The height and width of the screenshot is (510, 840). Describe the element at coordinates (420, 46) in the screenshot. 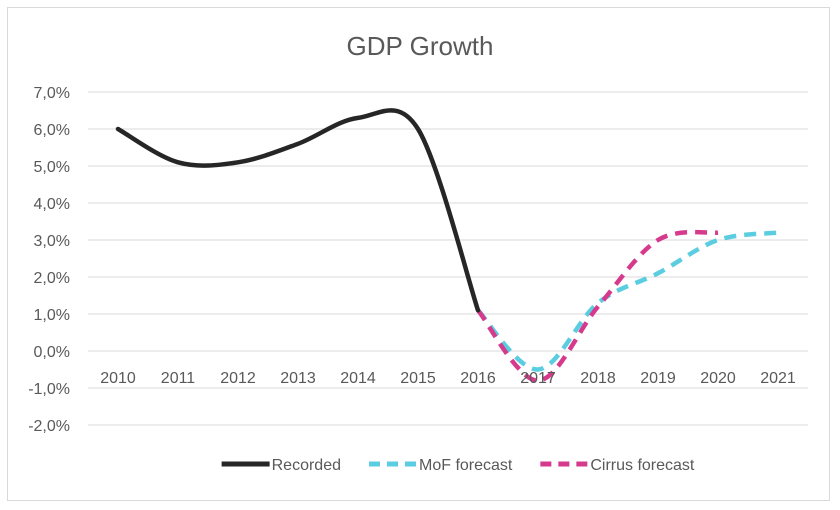

I see `chart-title: GDP Growth` at that location.